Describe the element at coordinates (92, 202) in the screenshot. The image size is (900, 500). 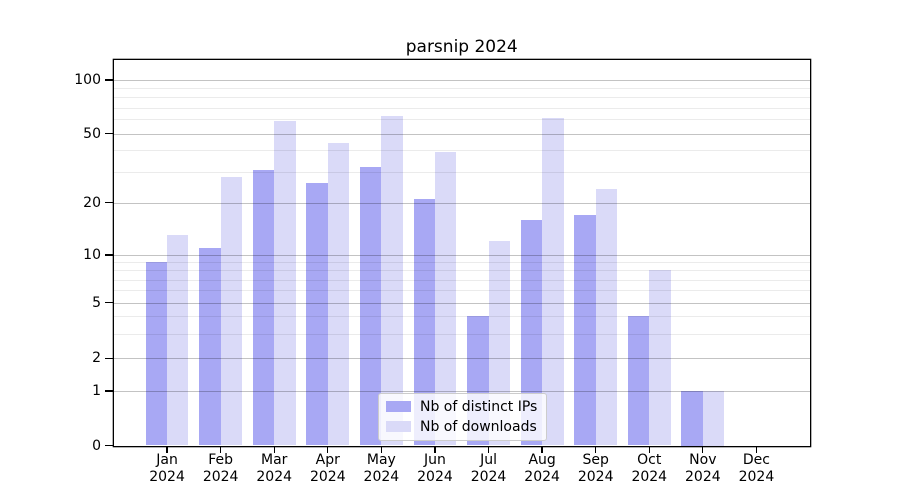
I see `y-tick-label: 20` at that location.